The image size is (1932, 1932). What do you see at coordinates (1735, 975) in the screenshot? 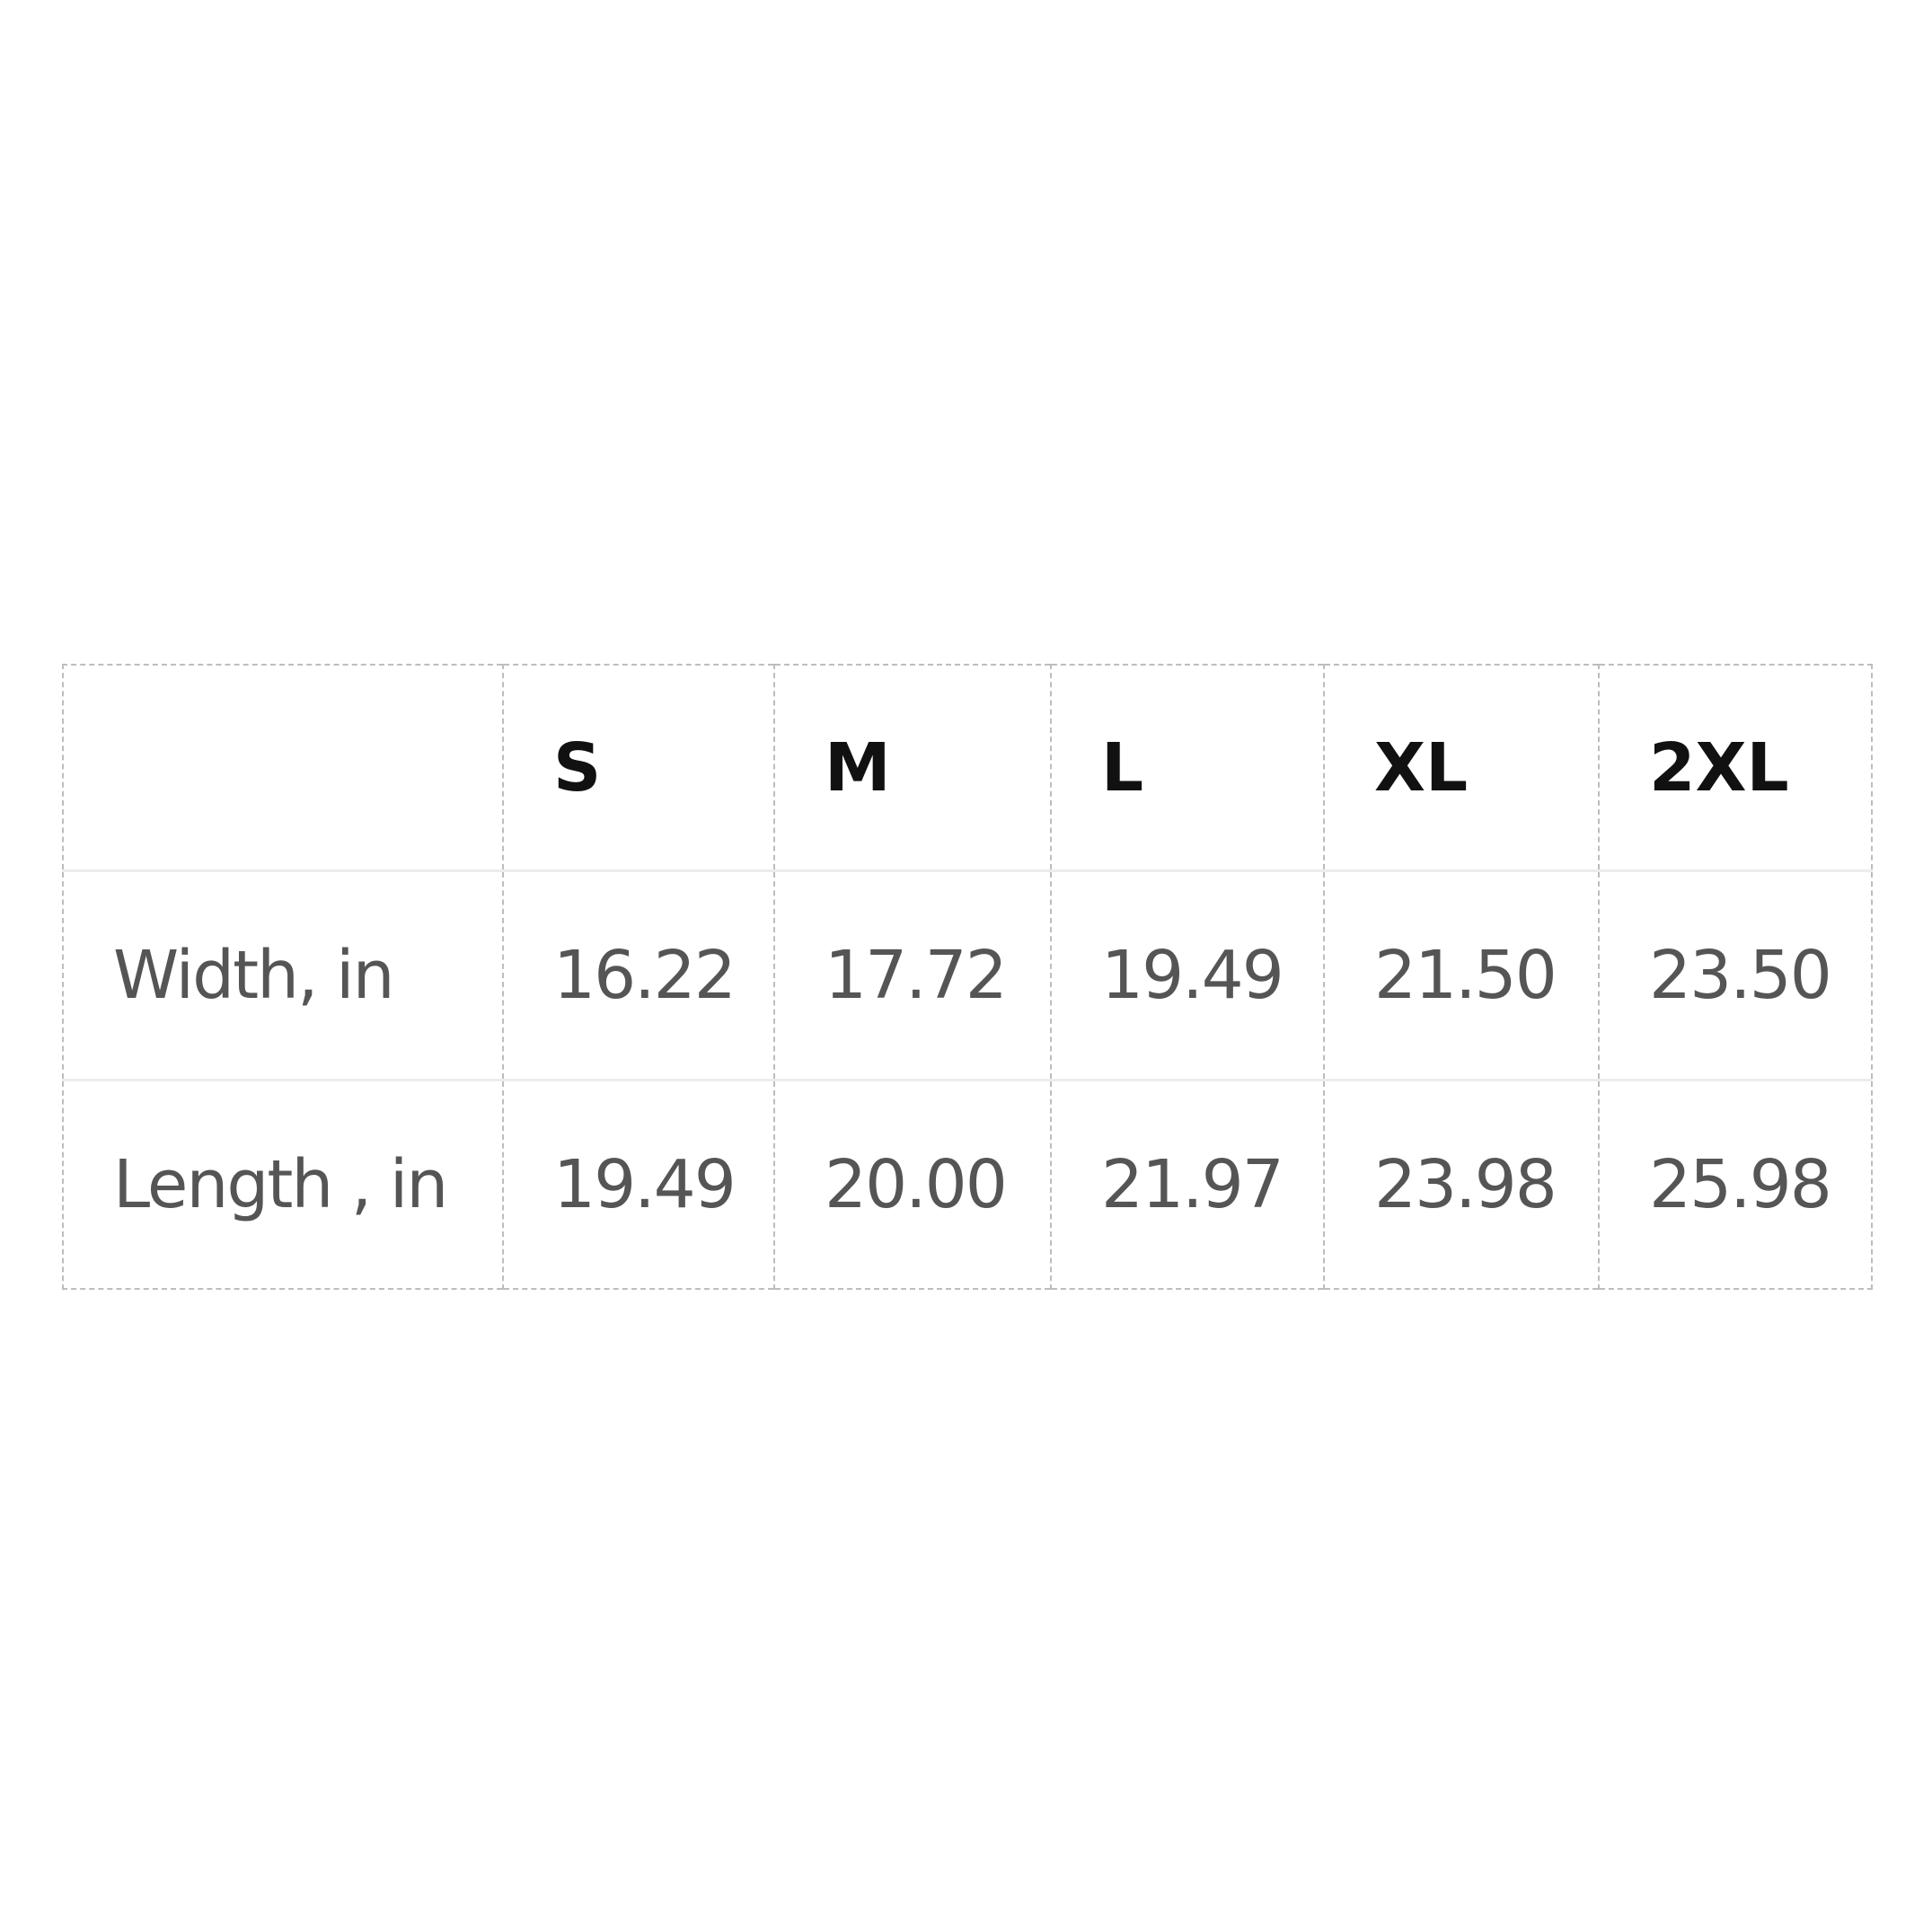
I see `cell: 23.50` at bounding box center [1735, 975].